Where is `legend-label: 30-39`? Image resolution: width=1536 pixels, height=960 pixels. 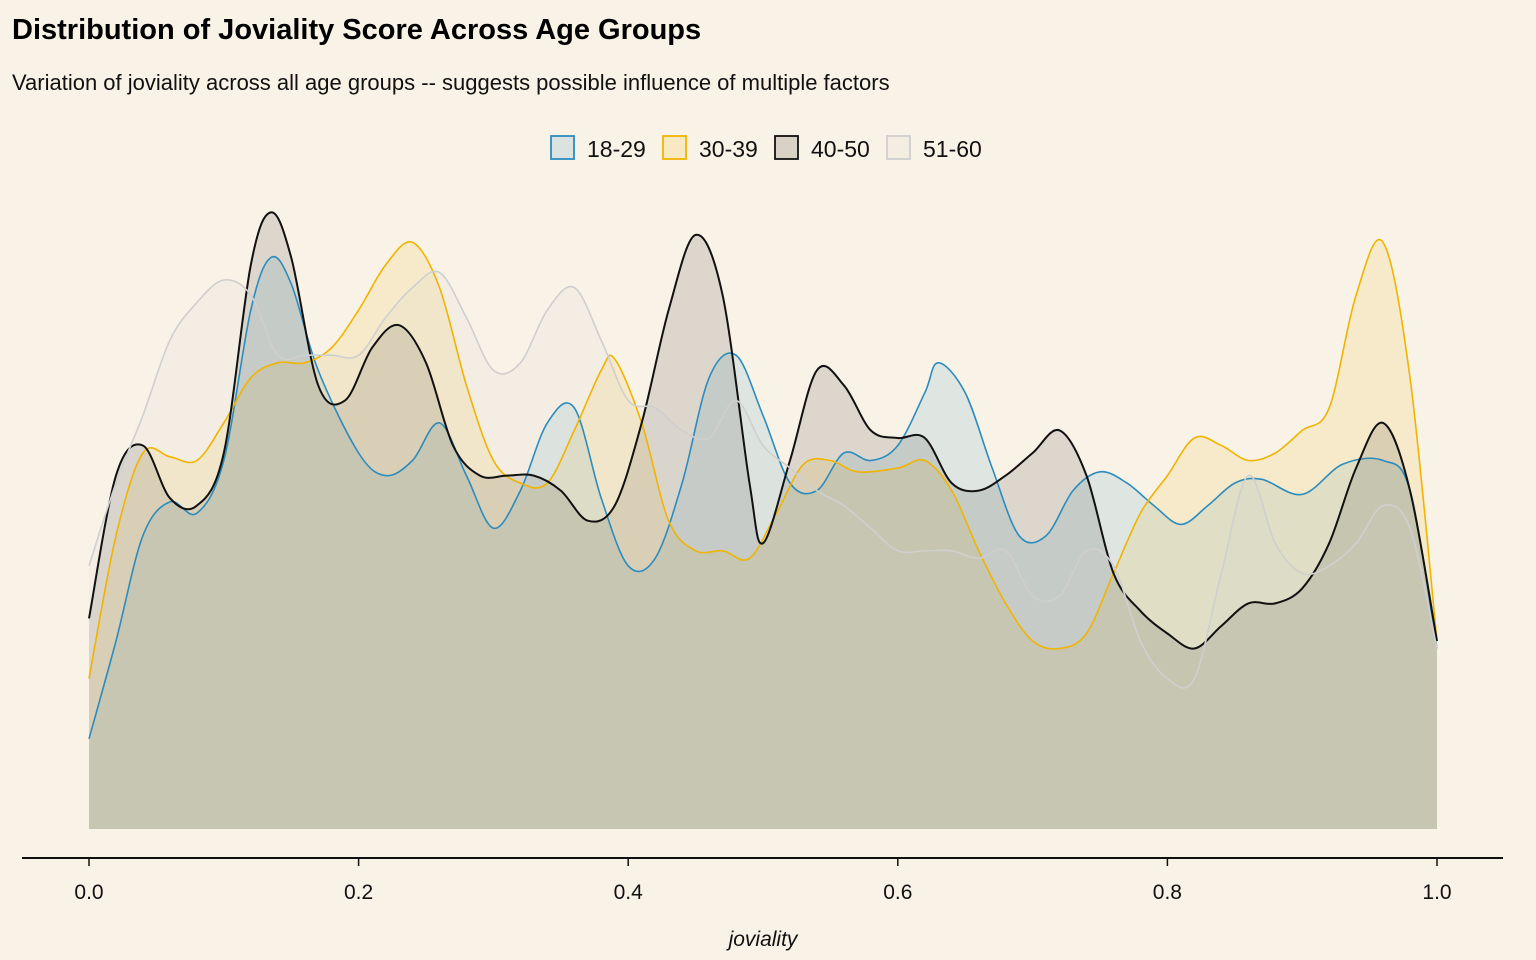
legend-label: 30-39 is located at coordinates (728, 149).